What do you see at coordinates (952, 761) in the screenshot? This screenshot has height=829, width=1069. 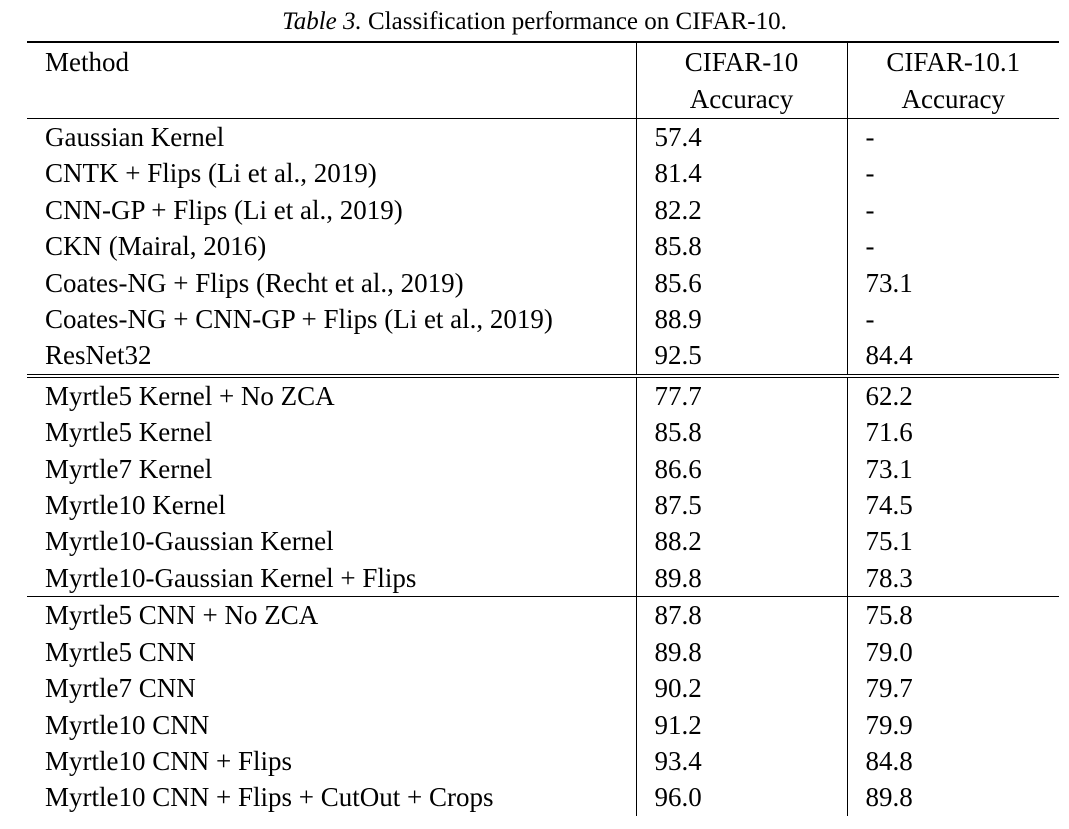 I see `cell-cifar101-accuracy: 84.8` at bounding box center [952, 761].